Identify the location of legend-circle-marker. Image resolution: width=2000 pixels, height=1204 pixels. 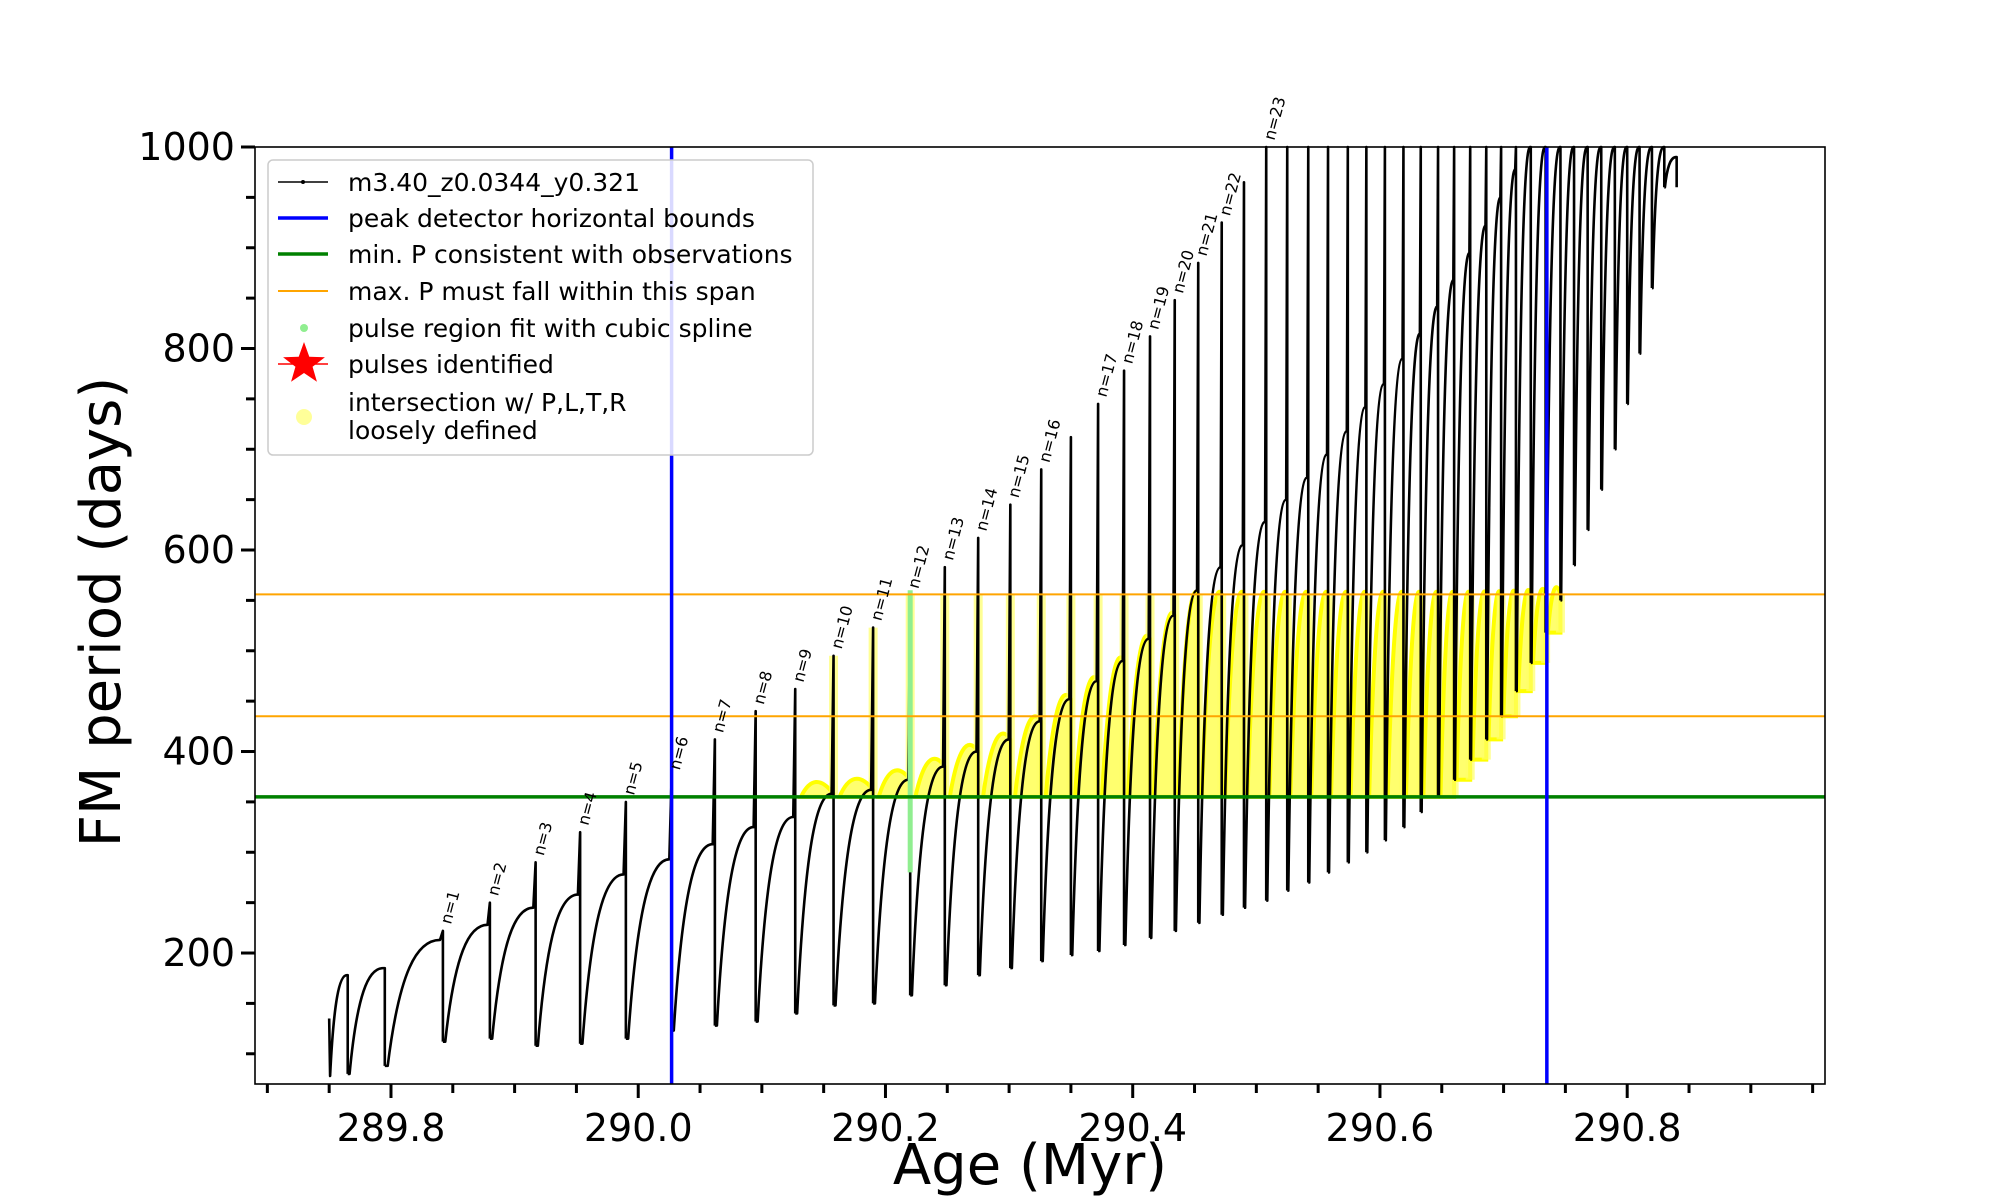
(304, 417).